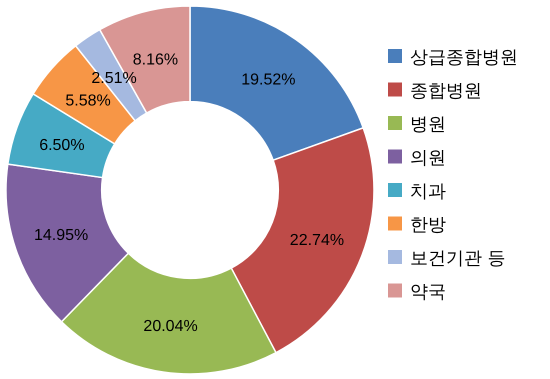 Image resolution: width=550 pixels, height=379 pixels. I want to click on legend-label: 의원, so click(428, 158).